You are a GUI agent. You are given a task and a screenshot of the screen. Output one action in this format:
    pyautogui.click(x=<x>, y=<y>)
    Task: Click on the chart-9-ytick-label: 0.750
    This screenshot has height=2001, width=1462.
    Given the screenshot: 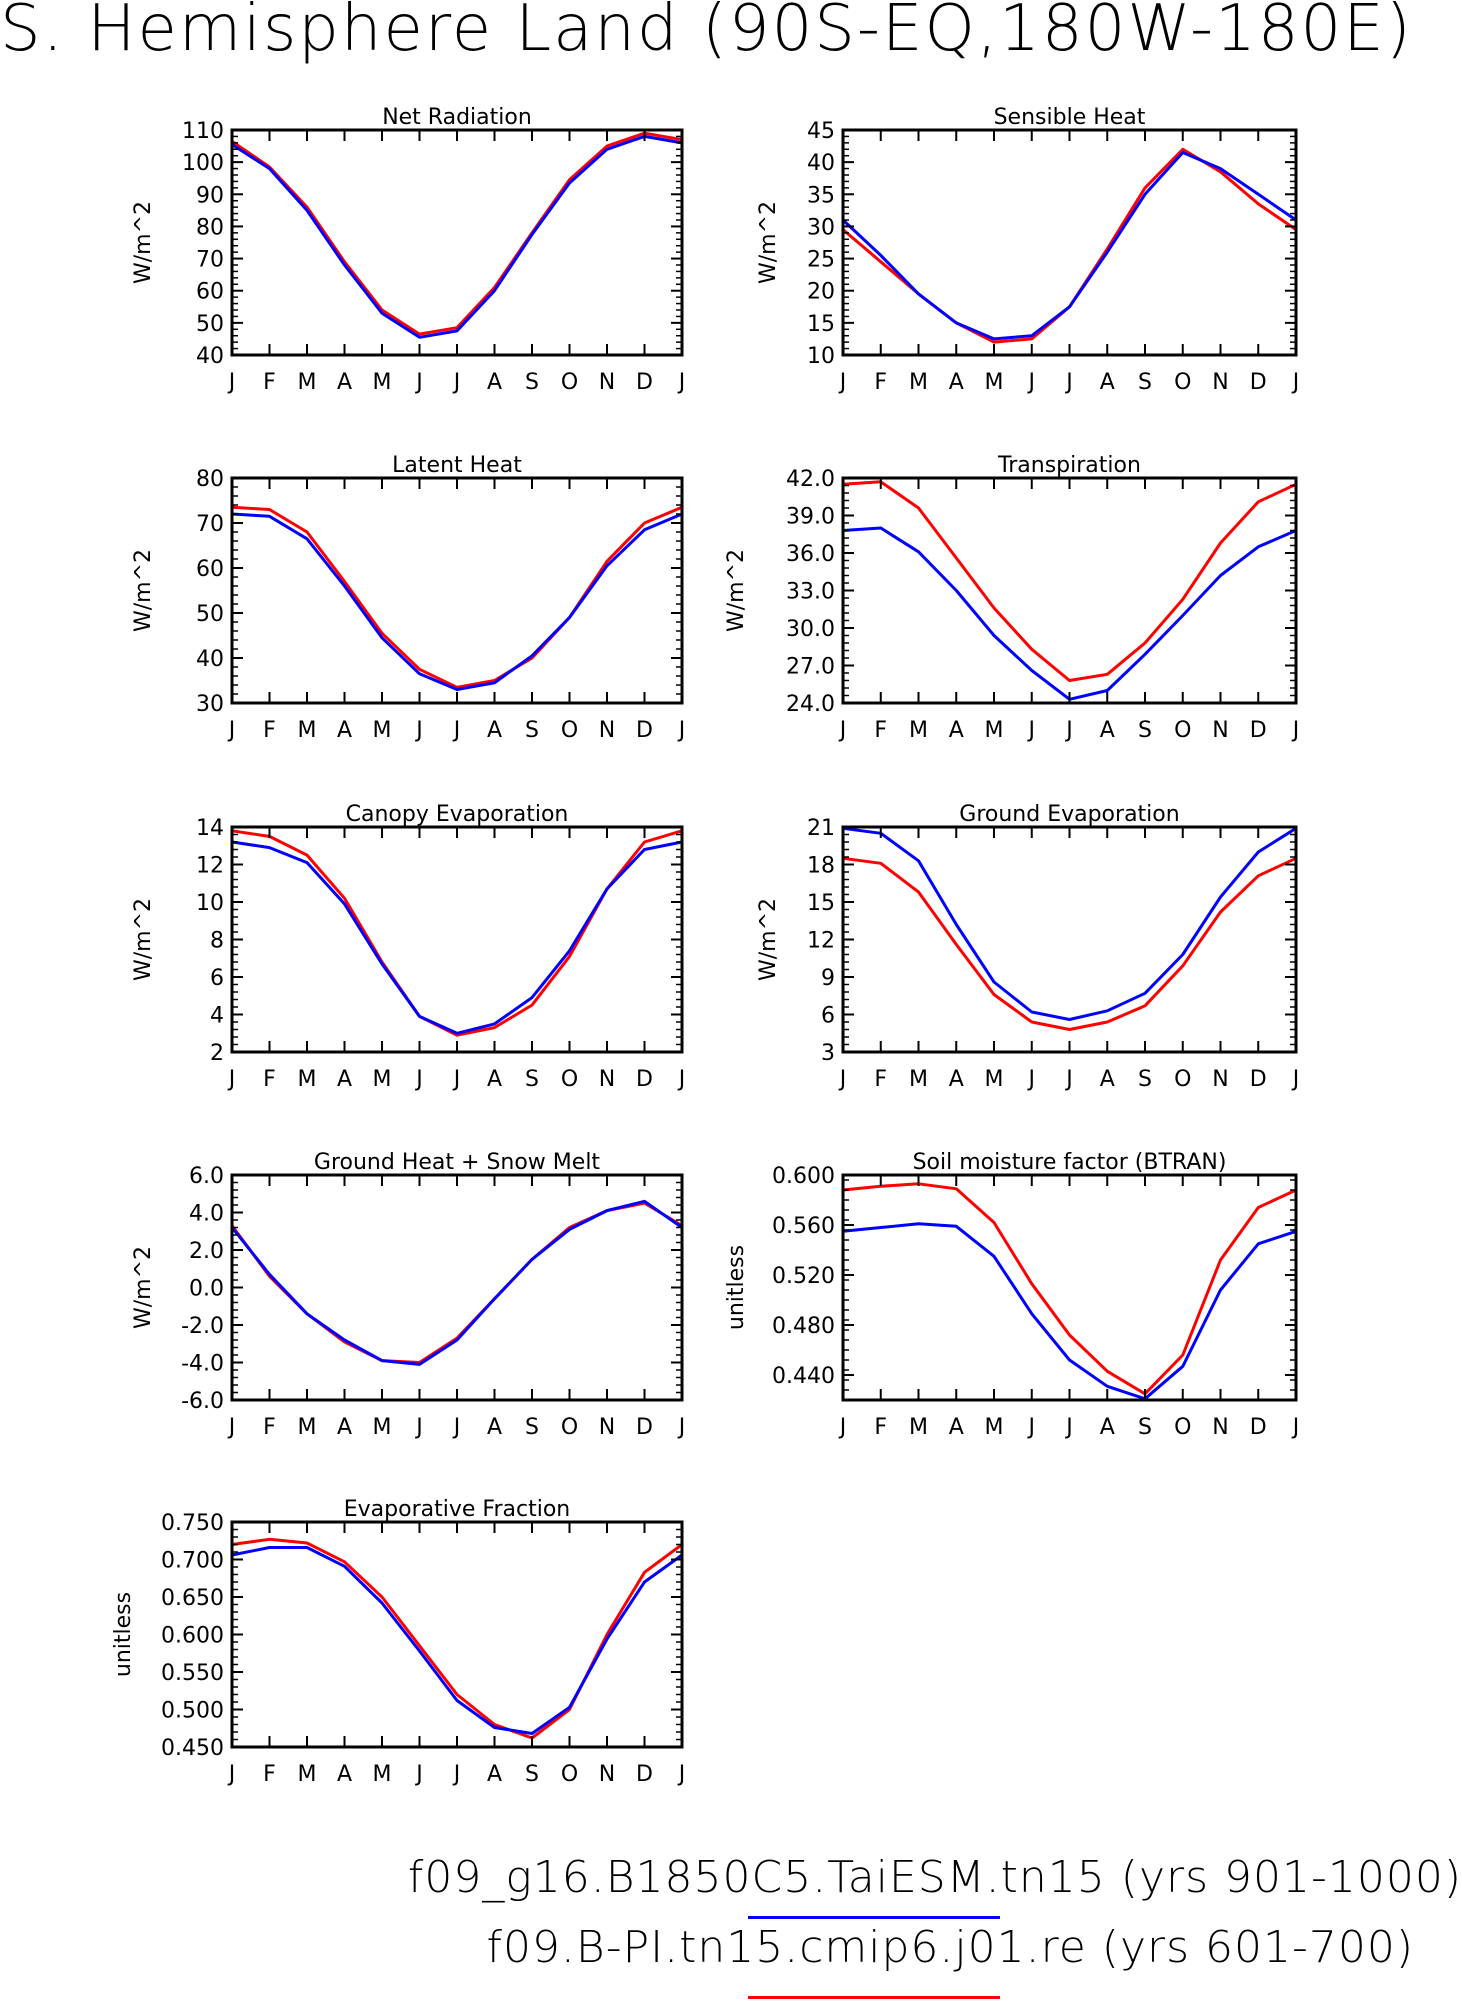 What is the action you would take?
    pyautogui.click(x=192, y=1523)
    